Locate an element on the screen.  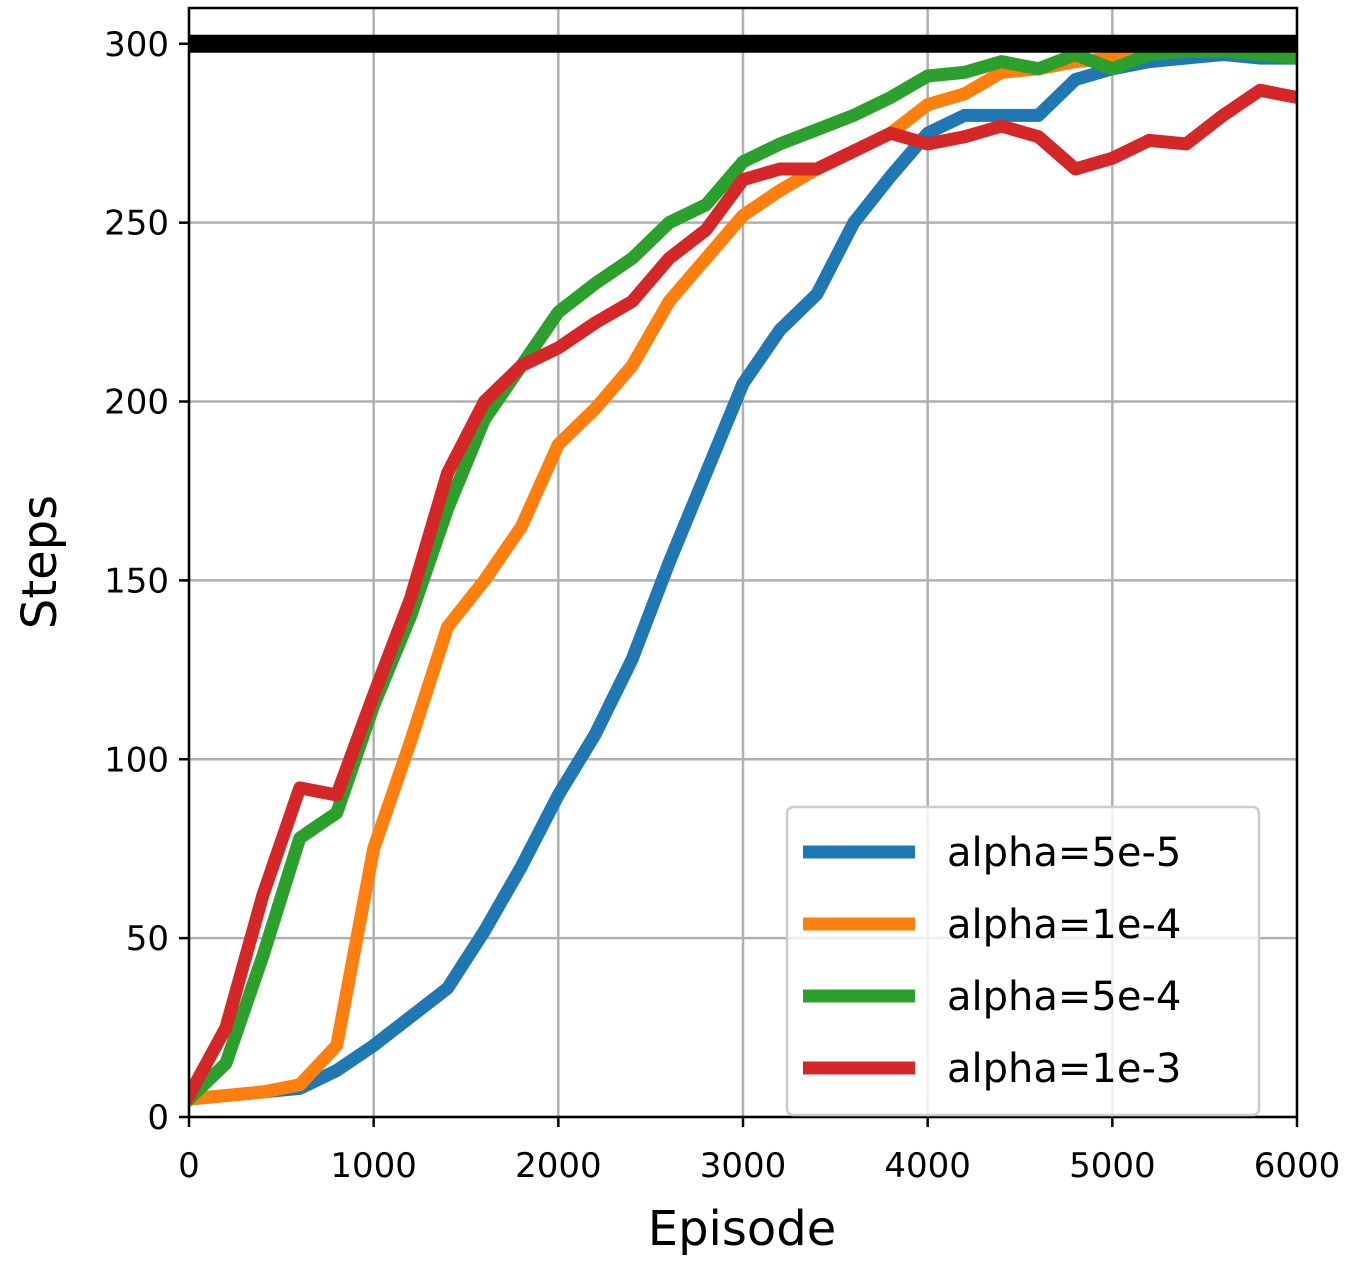
x-tick-label: 1000 is located at coordinates (373, 1166).